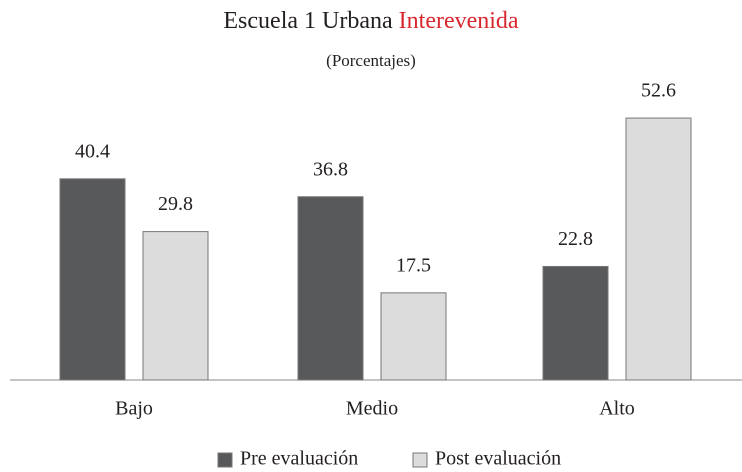 This screenshot has height=472, width=742. I want to click on legend-label: Pre evaluación, so click(299, 459).